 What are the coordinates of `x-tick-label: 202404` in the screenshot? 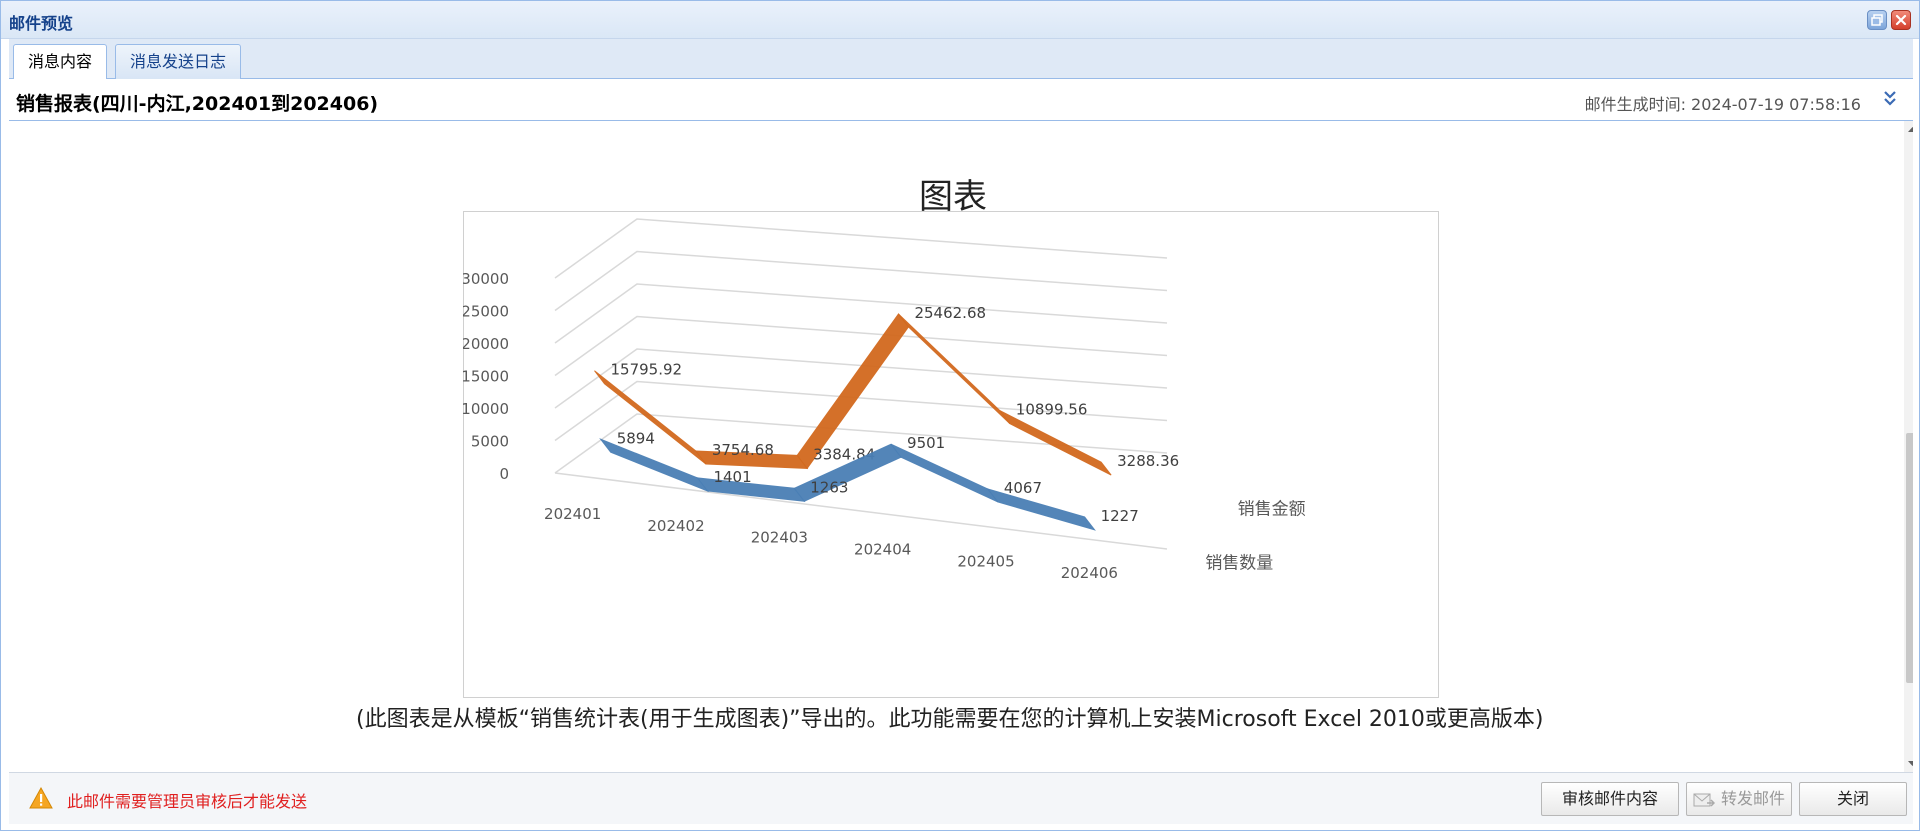 It's located at (882, 549).